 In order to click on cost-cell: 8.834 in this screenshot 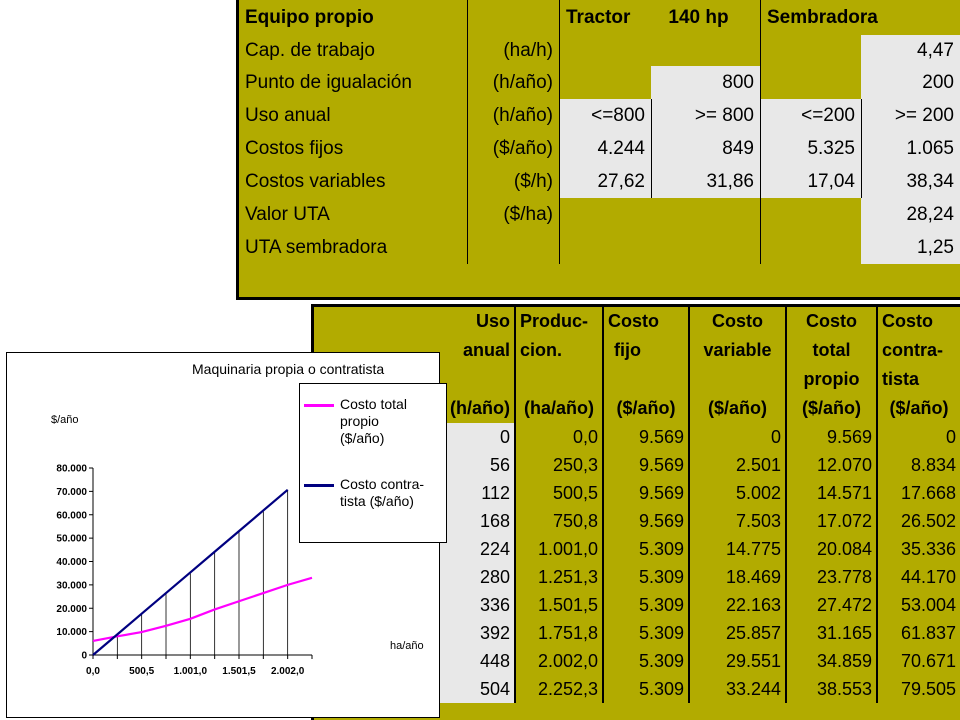, I will do `click(918, 465)`.